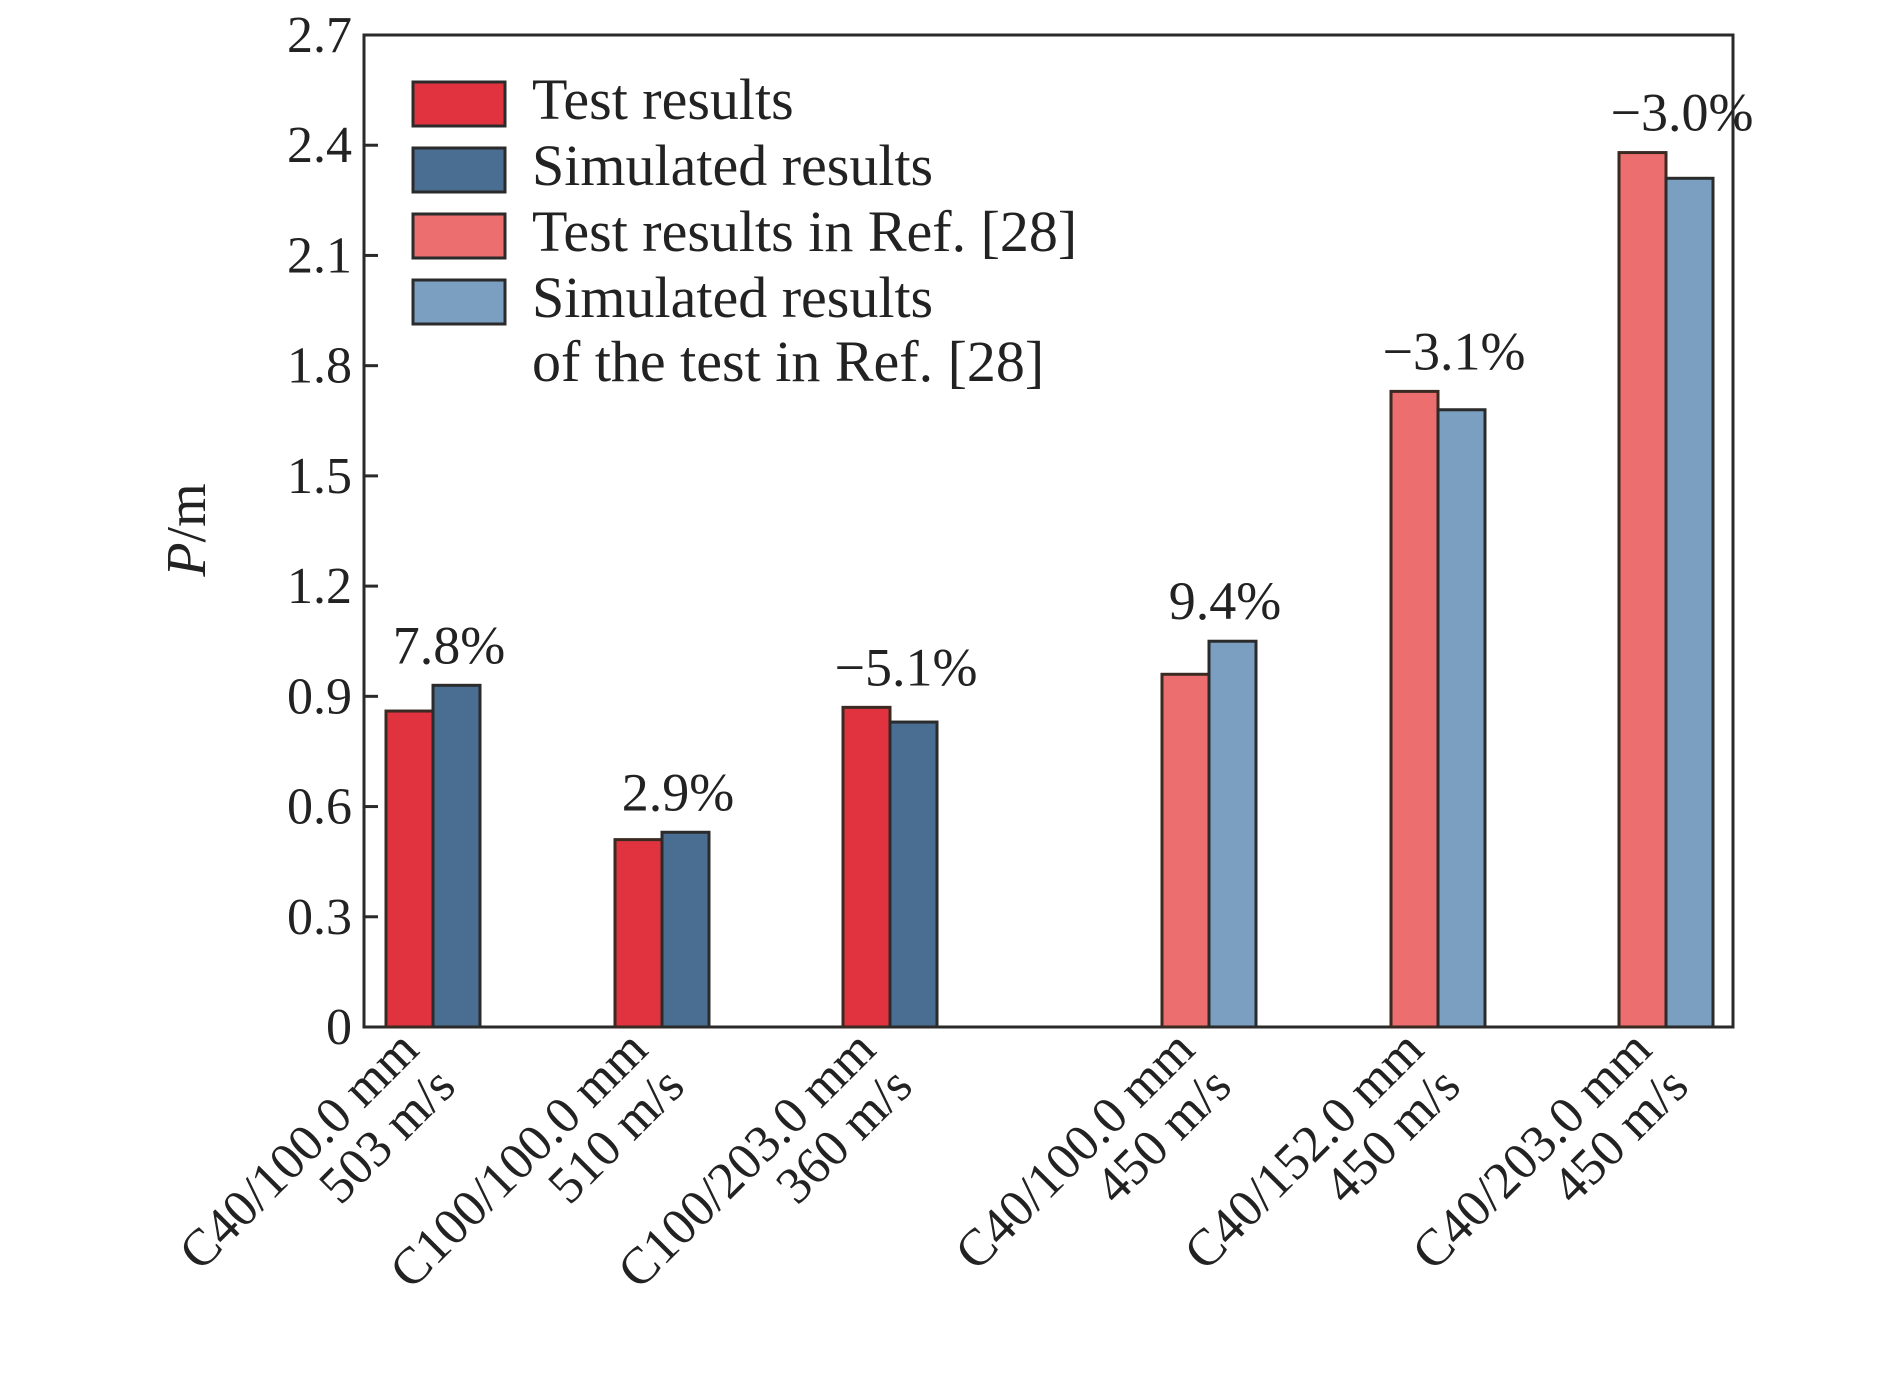  What do you see at coordinates (339, 1027) in the screenshot?
I see `y-tick-label: 0` at bounding box center [339, 1027].